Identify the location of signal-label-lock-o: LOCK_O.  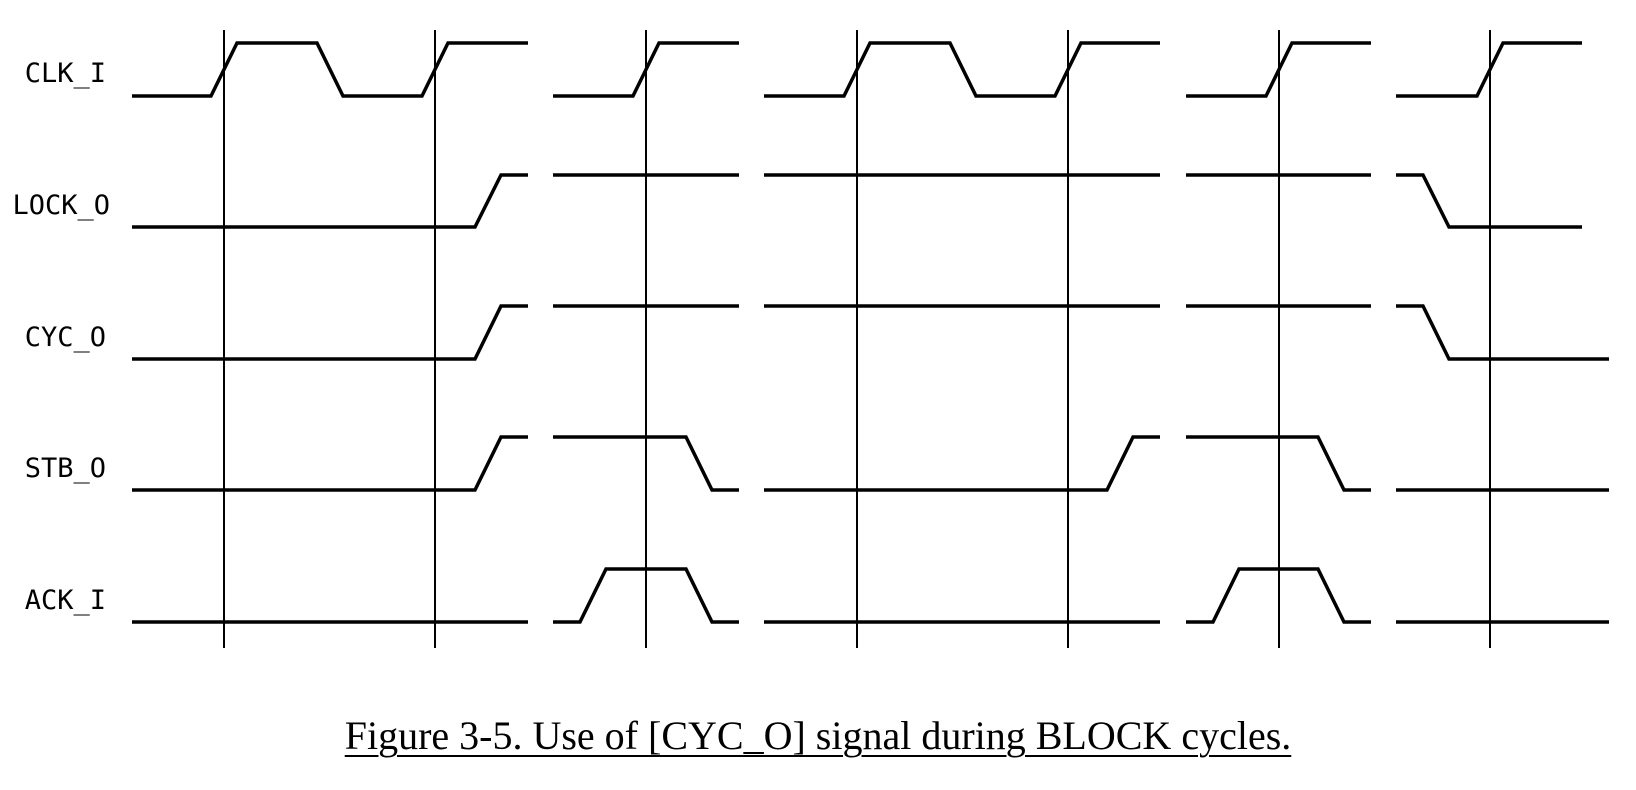
(61, 205).